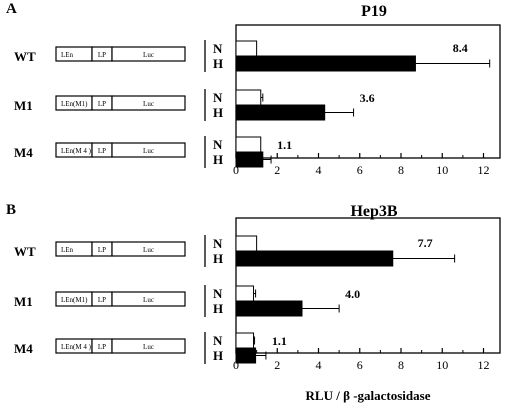 Image resolution: width=520 pixels, height=408 pixels. Describe the element at coordinates (425, 243) in the screenshot. I see `fold-induction-label: 7.7` at that location.